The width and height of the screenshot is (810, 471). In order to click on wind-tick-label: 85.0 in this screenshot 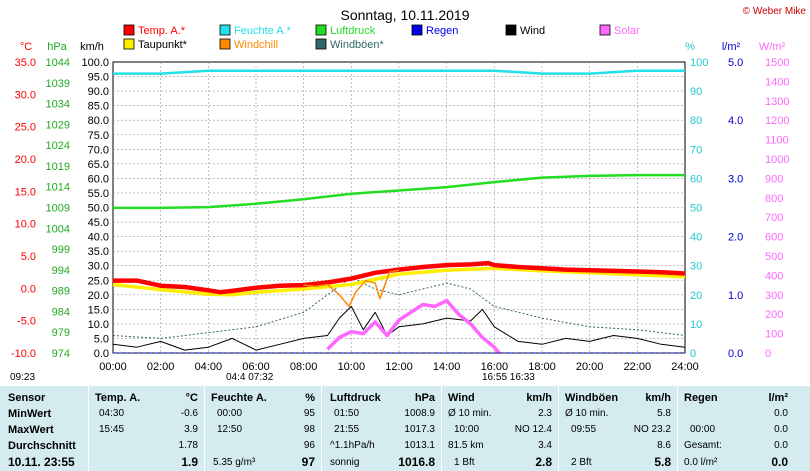, I will do `click(98, 107)`.